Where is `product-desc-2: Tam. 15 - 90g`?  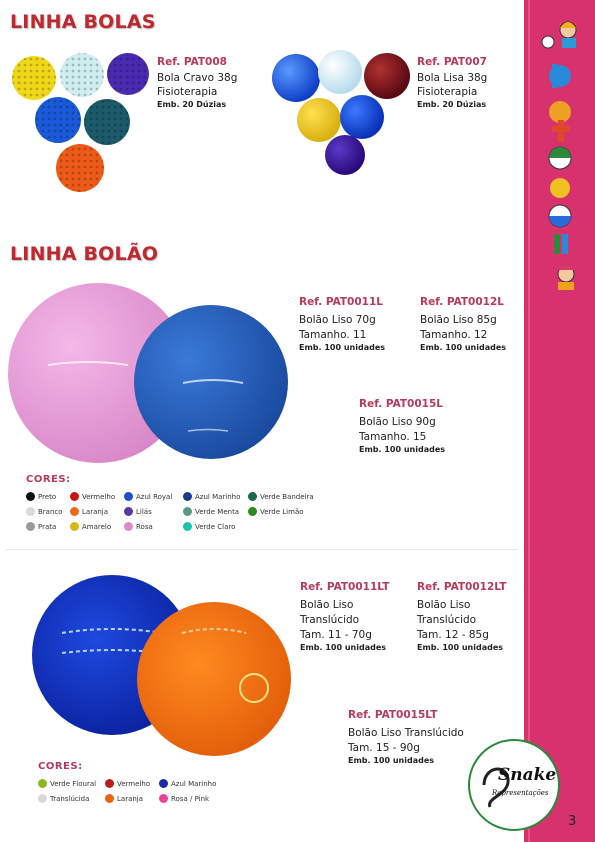
product-desc-2: Tam. 15 - 90g is located at coordinates (384, 748).